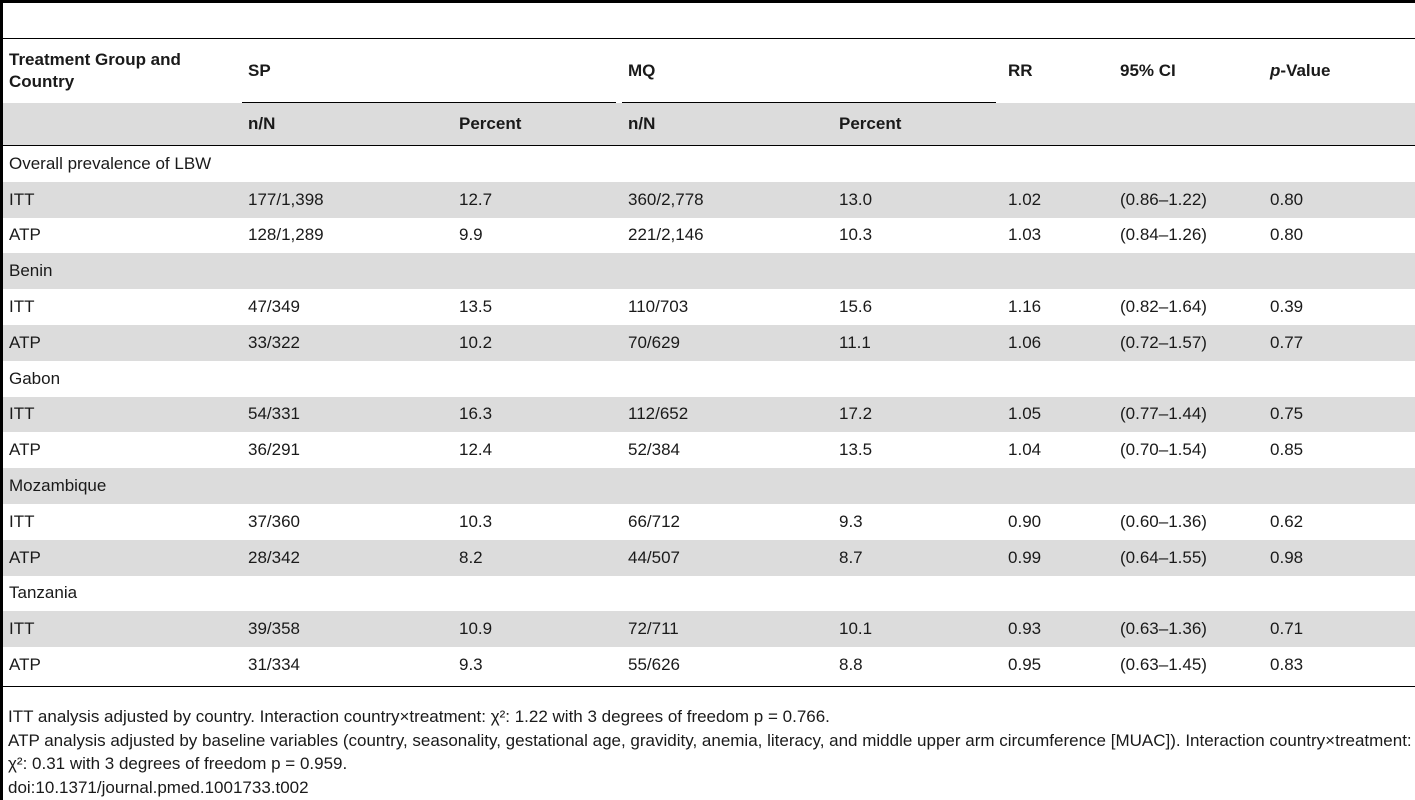  I want to click on cell-sp-pct: 10.2, so click(537, 342).